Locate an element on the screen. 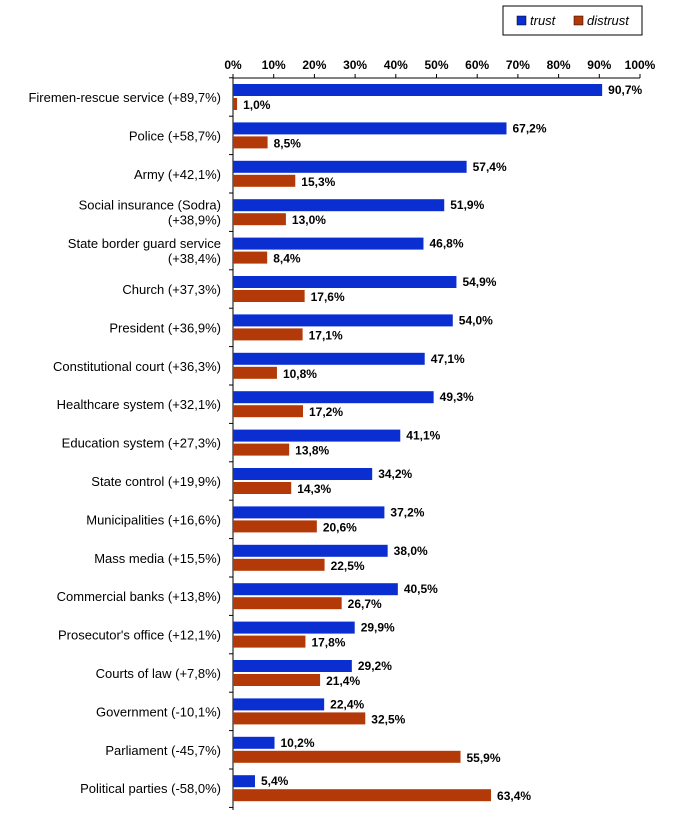 Image resolution: width=681 pixels, height=825 pixels. value-label-trust: 90,7% is located at coordinates (625, 90).